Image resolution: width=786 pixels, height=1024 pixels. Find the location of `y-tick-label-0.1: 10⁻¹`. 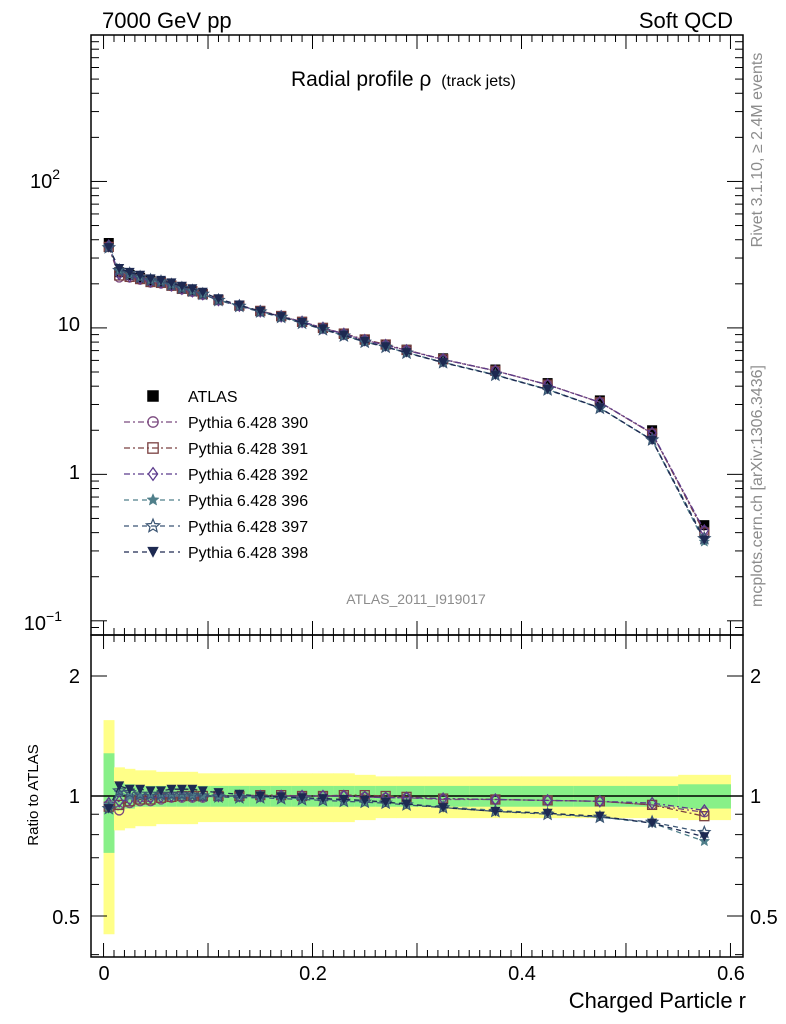

y-tick-label-0.1: 10⁻¹ is located at coordinates (43, 621).